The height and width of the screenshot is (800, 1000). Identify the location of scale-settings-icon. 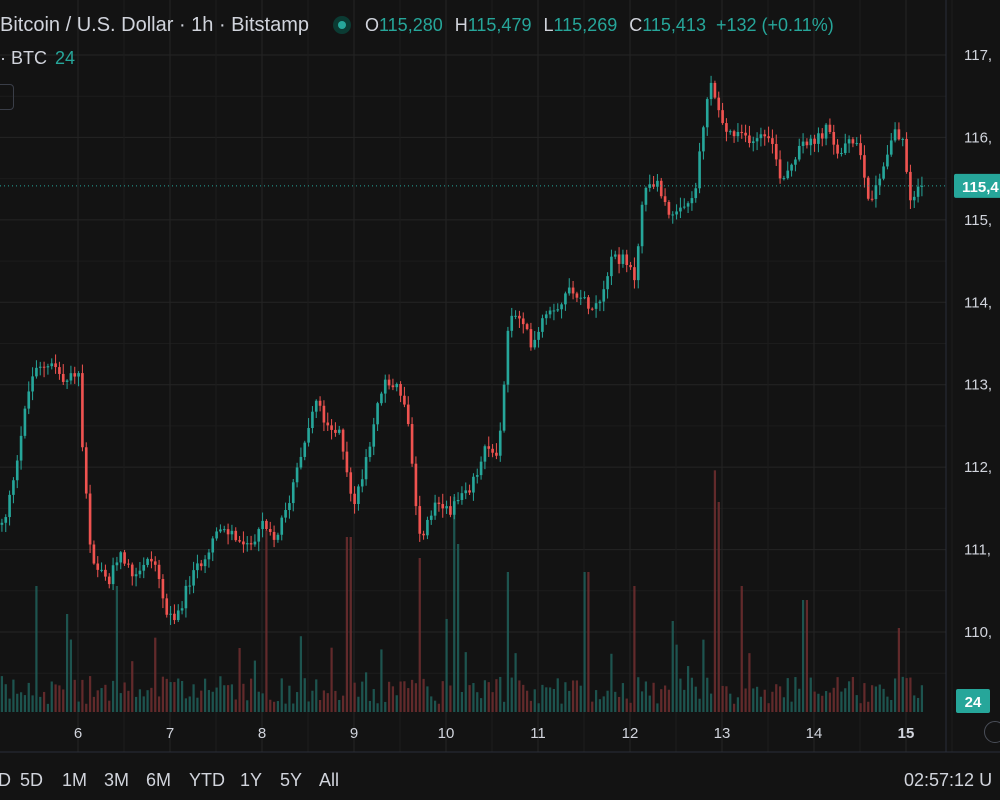
(992, 732).